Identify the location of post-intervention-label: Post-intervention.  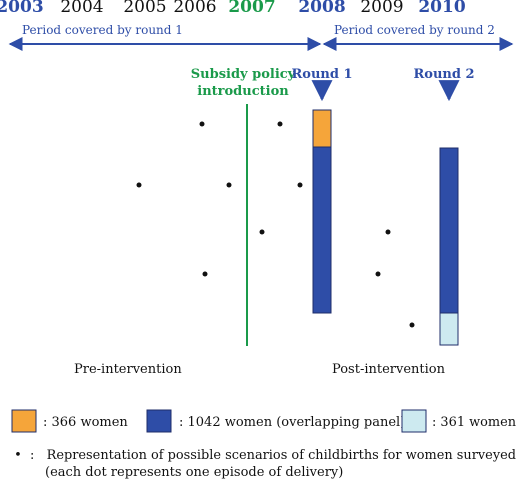
(389, 369).